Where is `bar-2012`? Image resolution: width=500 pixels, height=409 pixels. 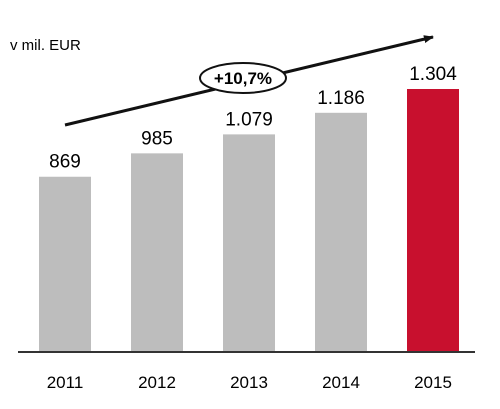
bar-2012 is located at coordinates (157, 252).